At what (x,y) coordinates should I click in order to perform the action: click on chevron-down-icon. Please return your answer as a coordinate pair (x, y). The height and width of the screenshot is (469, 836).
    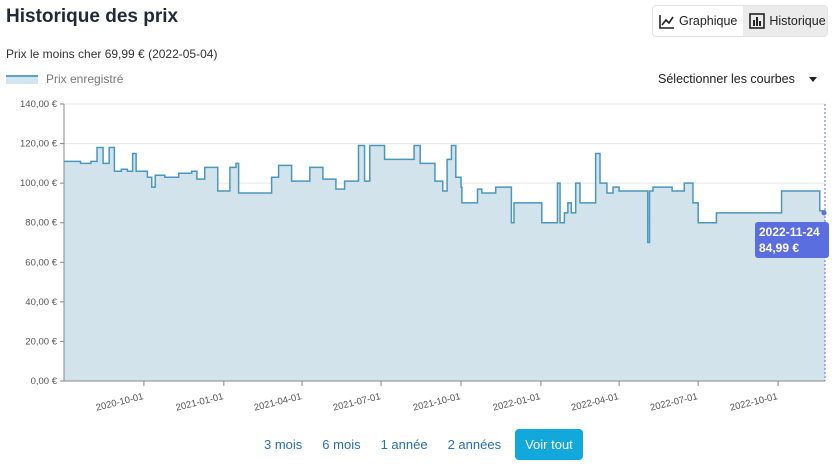
    Looking at the image, I should click on (812, 79).